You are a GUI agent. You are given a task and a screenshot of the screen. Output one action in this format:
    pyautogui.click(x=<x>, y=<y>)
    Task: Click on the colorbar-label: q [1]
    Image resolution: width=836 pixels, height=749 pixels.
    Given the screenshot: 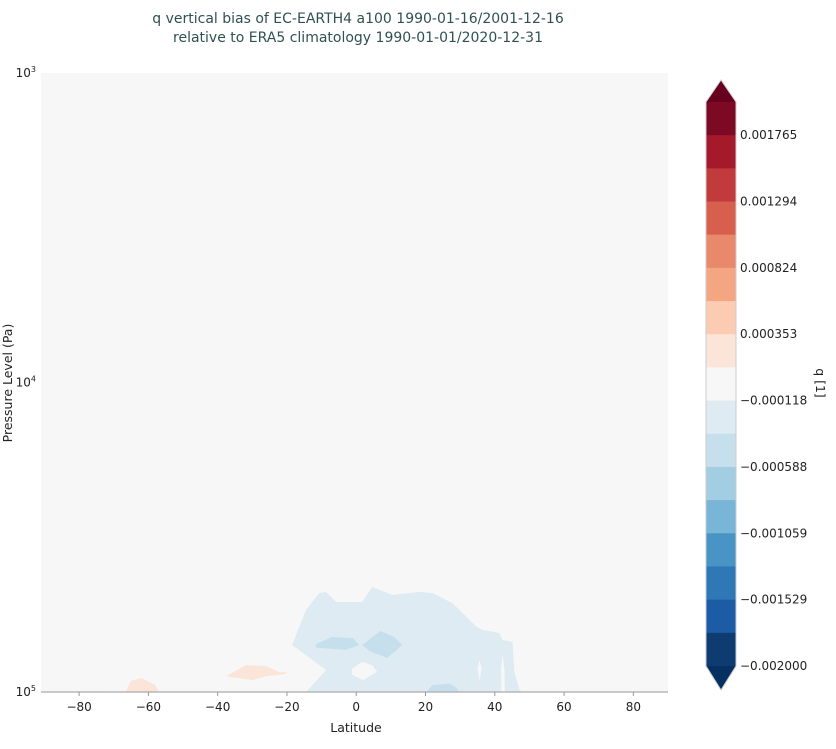 What is the action you would take?
    pyautogui.click(x=820, y=383)
    